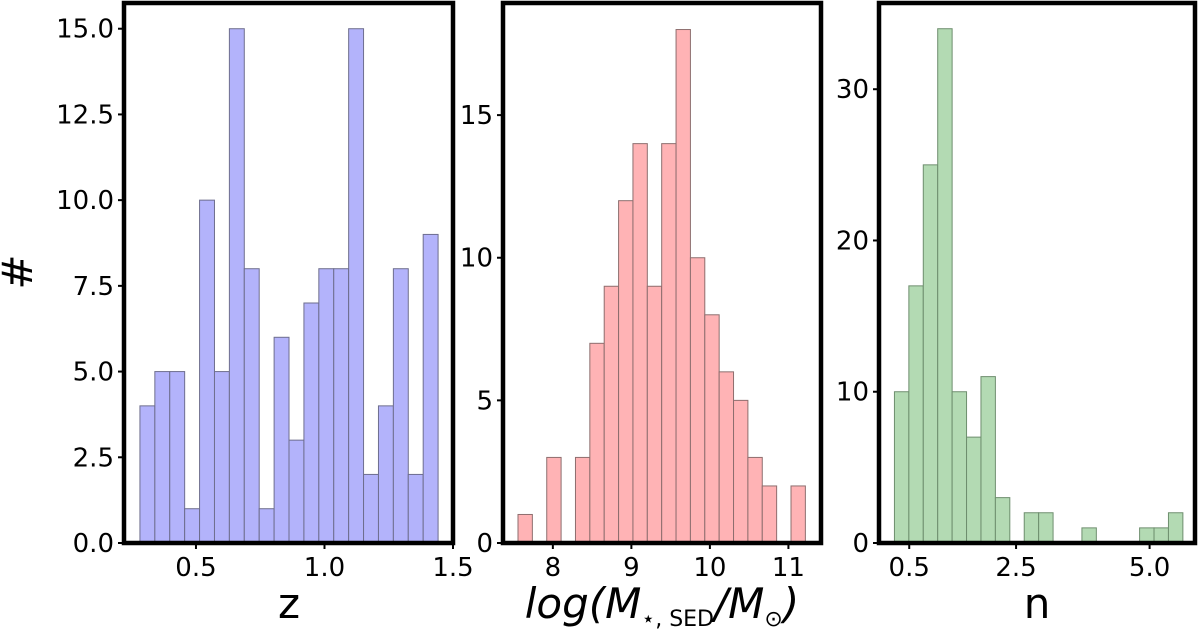  I want to click on x-tick-label: 9, so click(631, 568).